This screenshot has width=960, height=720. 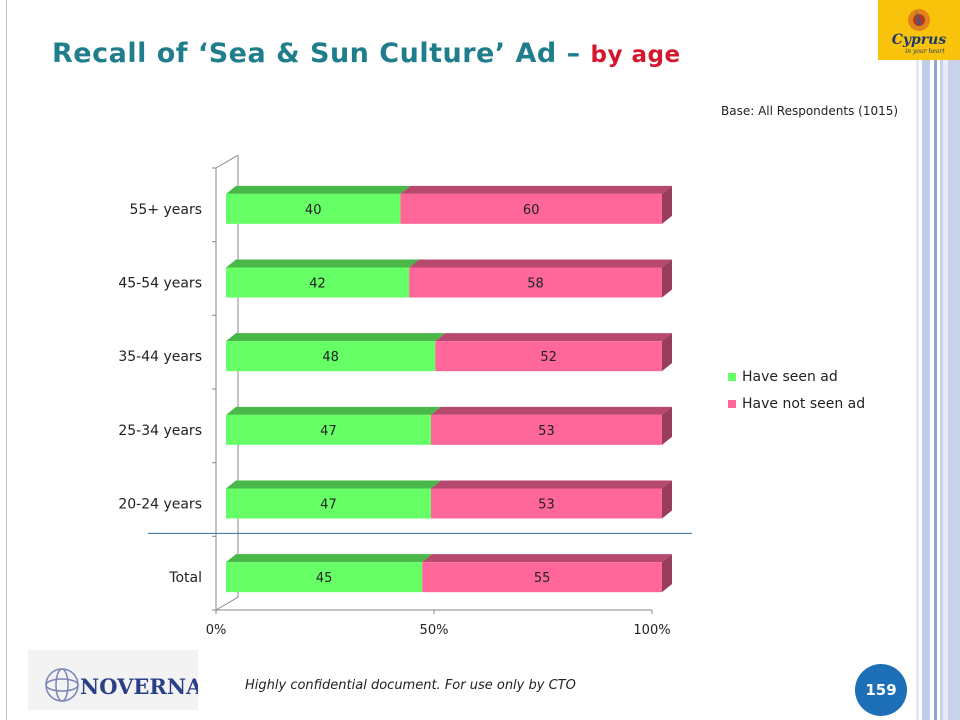 I want to click on y-tick-label: 35-44 years, so click(x=160, y=357).